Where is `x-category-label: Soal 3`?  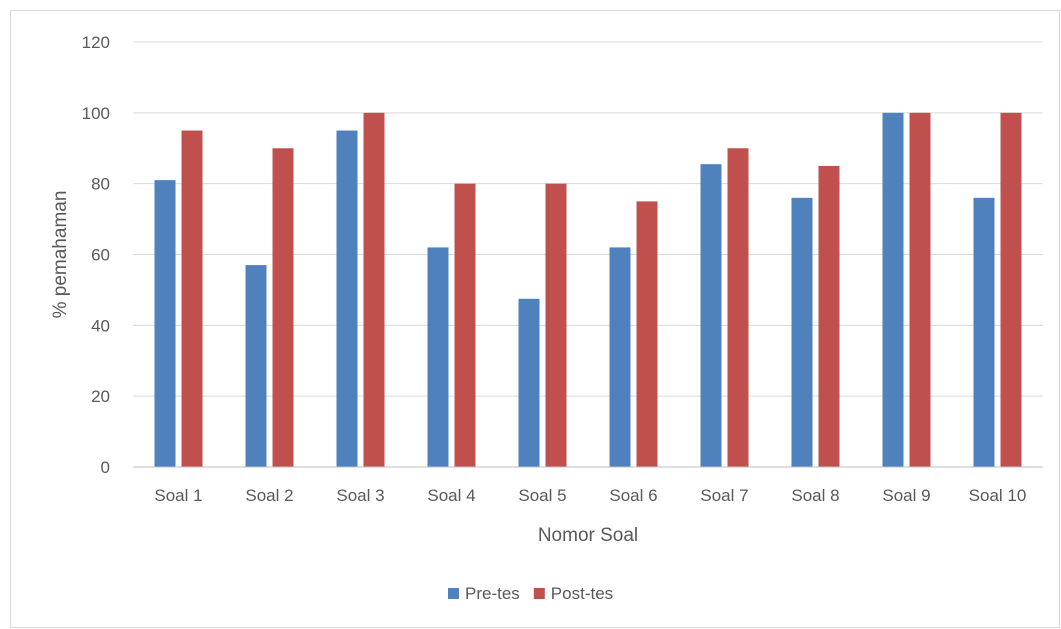 x-category-label: Soal 3 is located at coordinates (360, 495).